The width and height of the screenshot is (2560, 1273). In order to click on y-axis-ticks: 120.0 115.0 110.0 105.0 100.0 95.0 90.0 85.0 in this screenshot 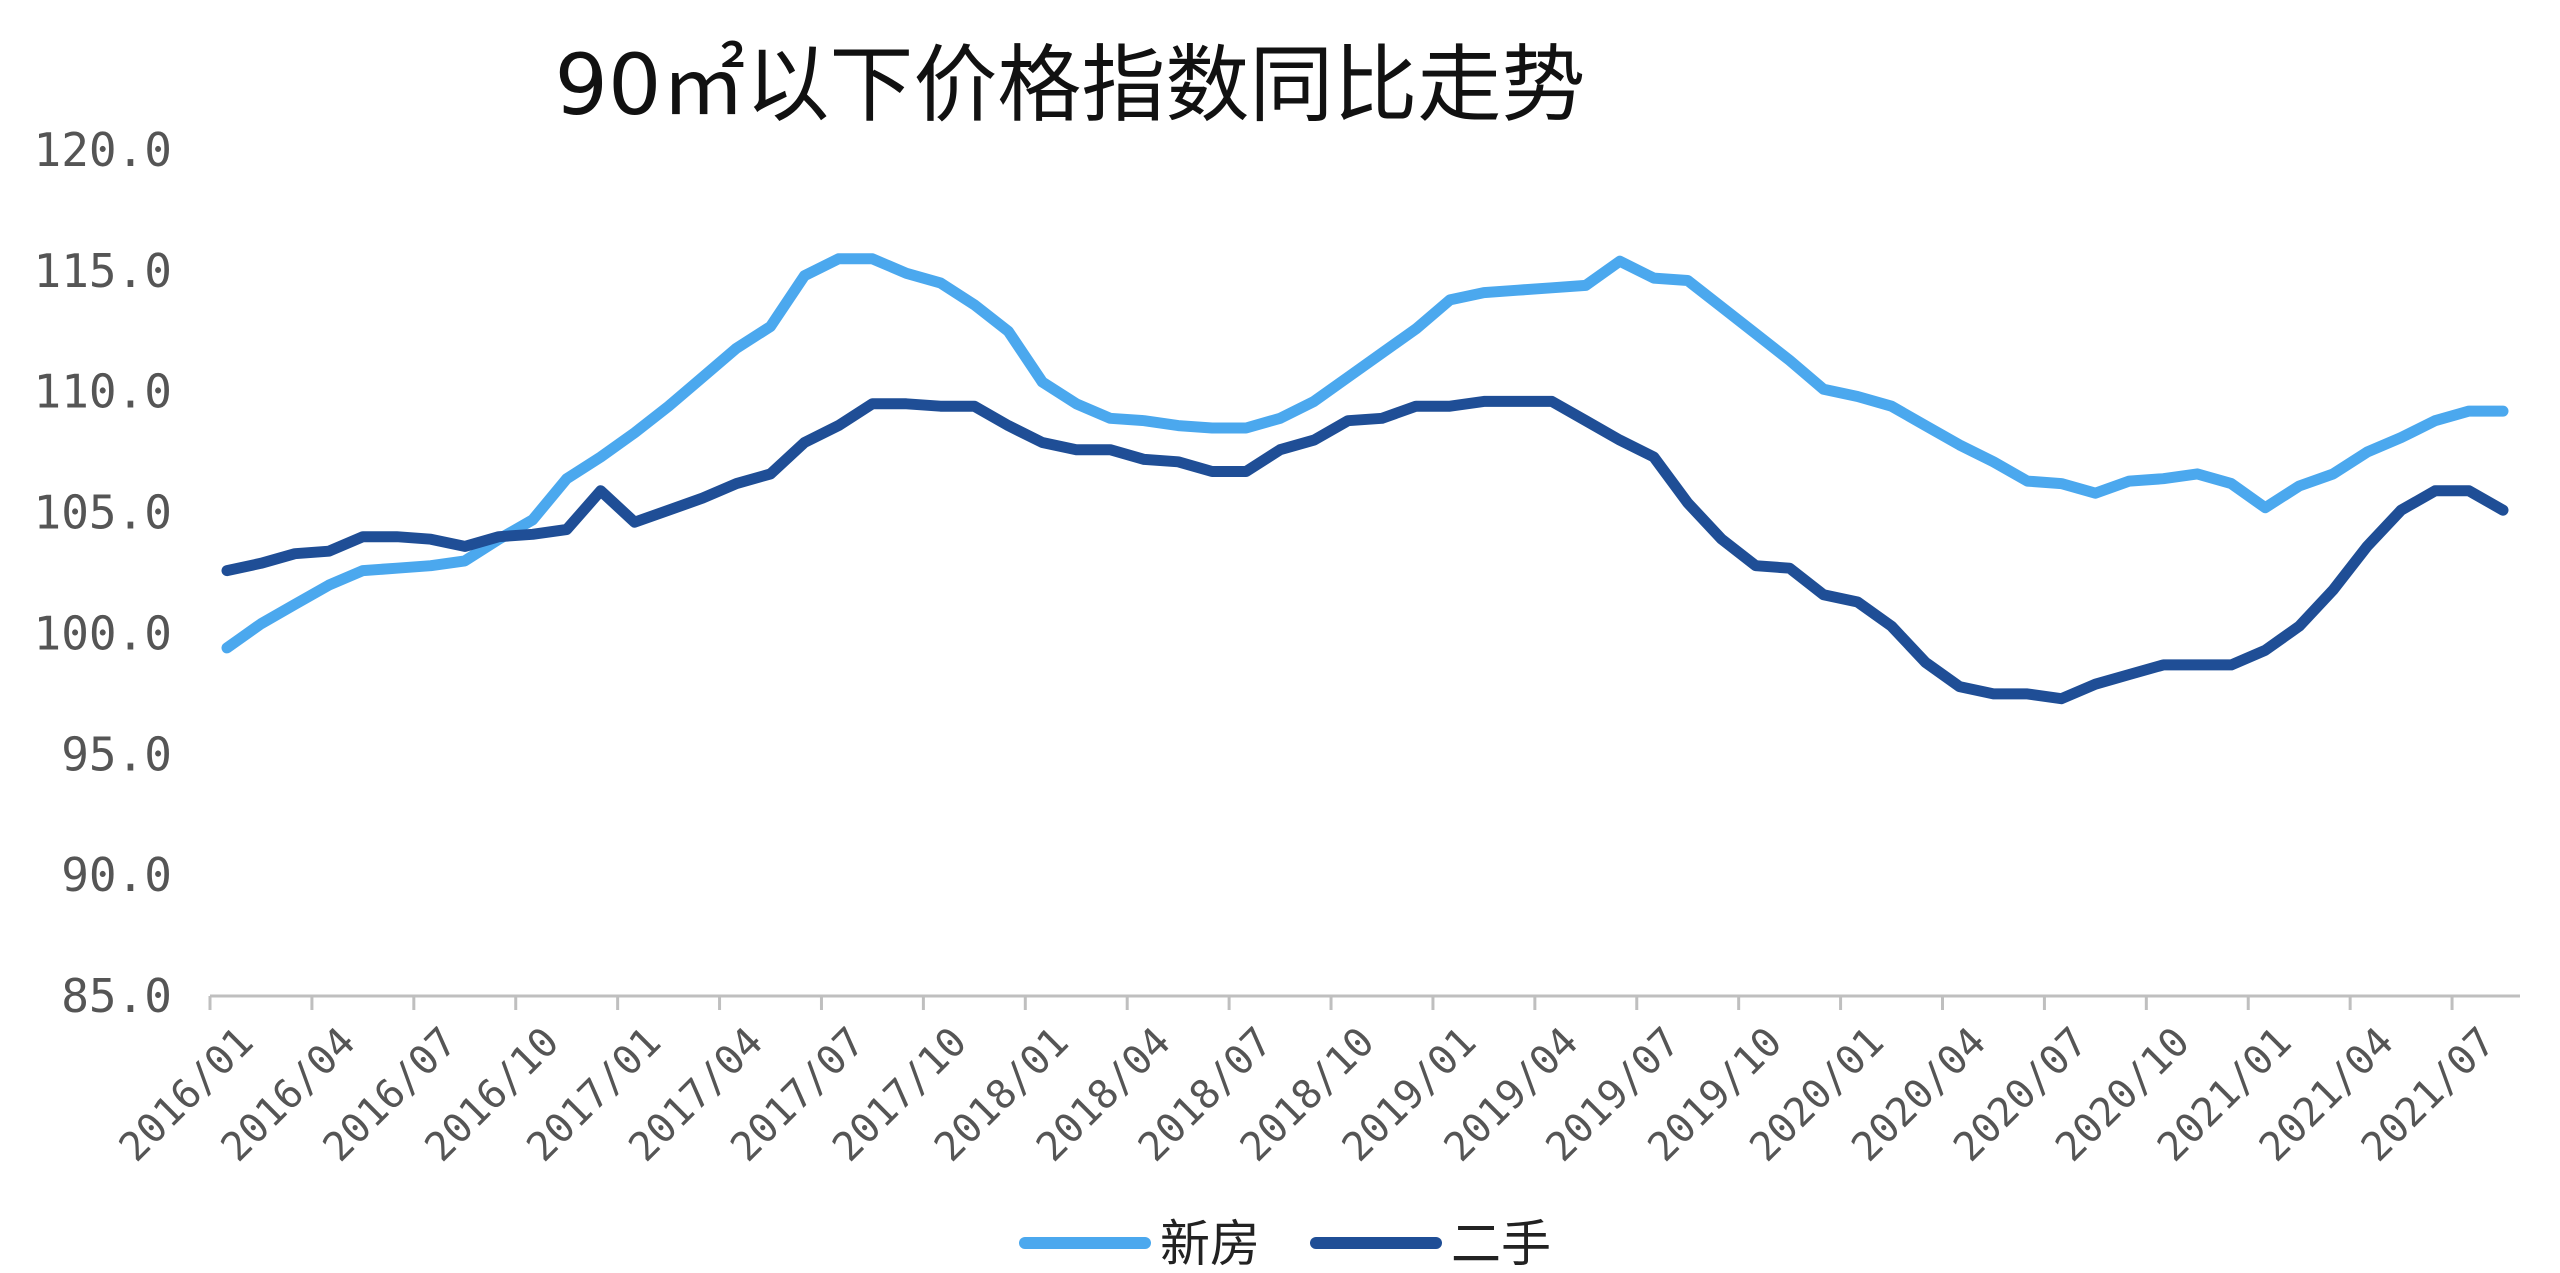, I will do `click(103, 573)`.